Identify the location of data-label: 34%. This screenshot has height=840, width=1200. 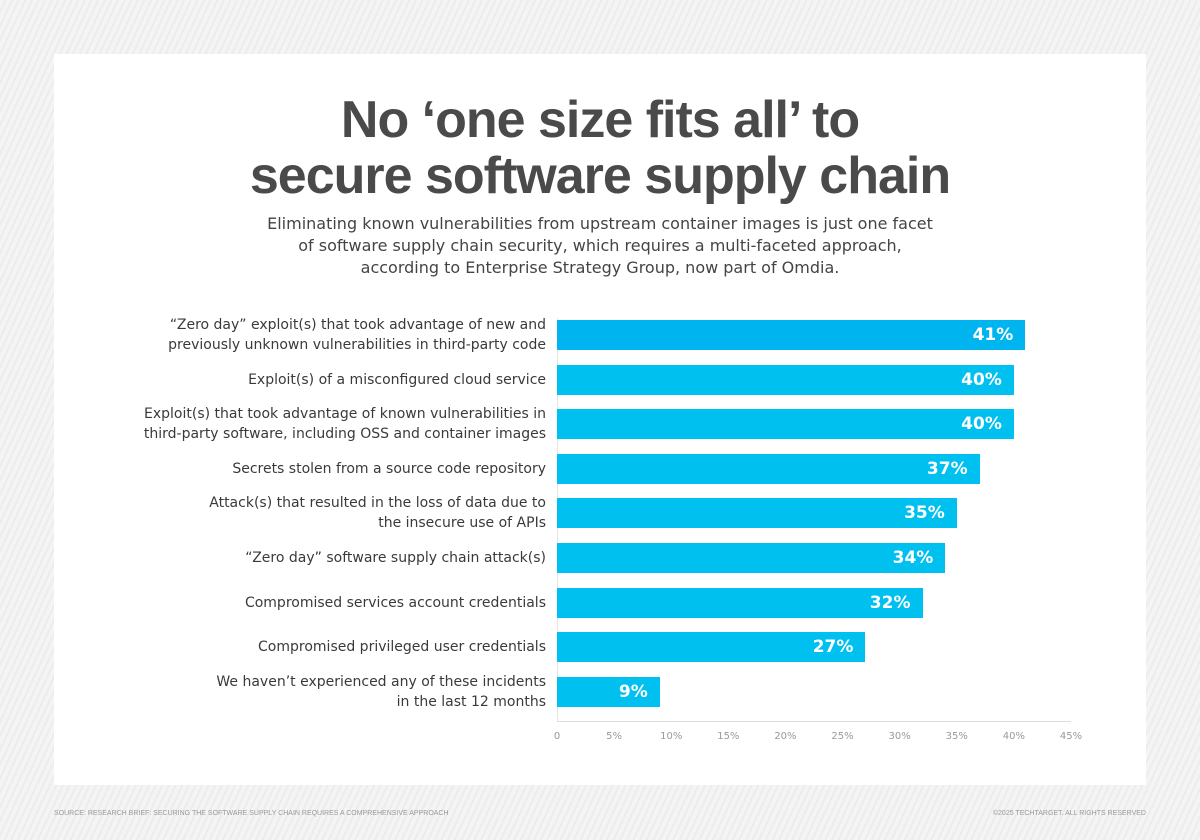
(913, 558).